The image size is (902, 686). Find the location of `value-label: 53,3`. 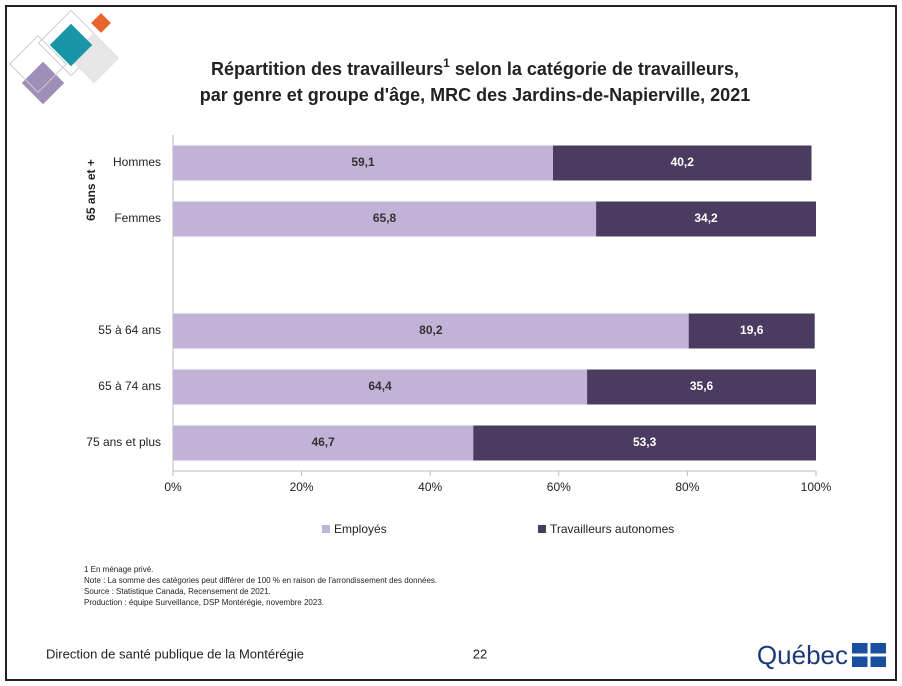

value-label: 53,3 is located at coordinates (645, 442).